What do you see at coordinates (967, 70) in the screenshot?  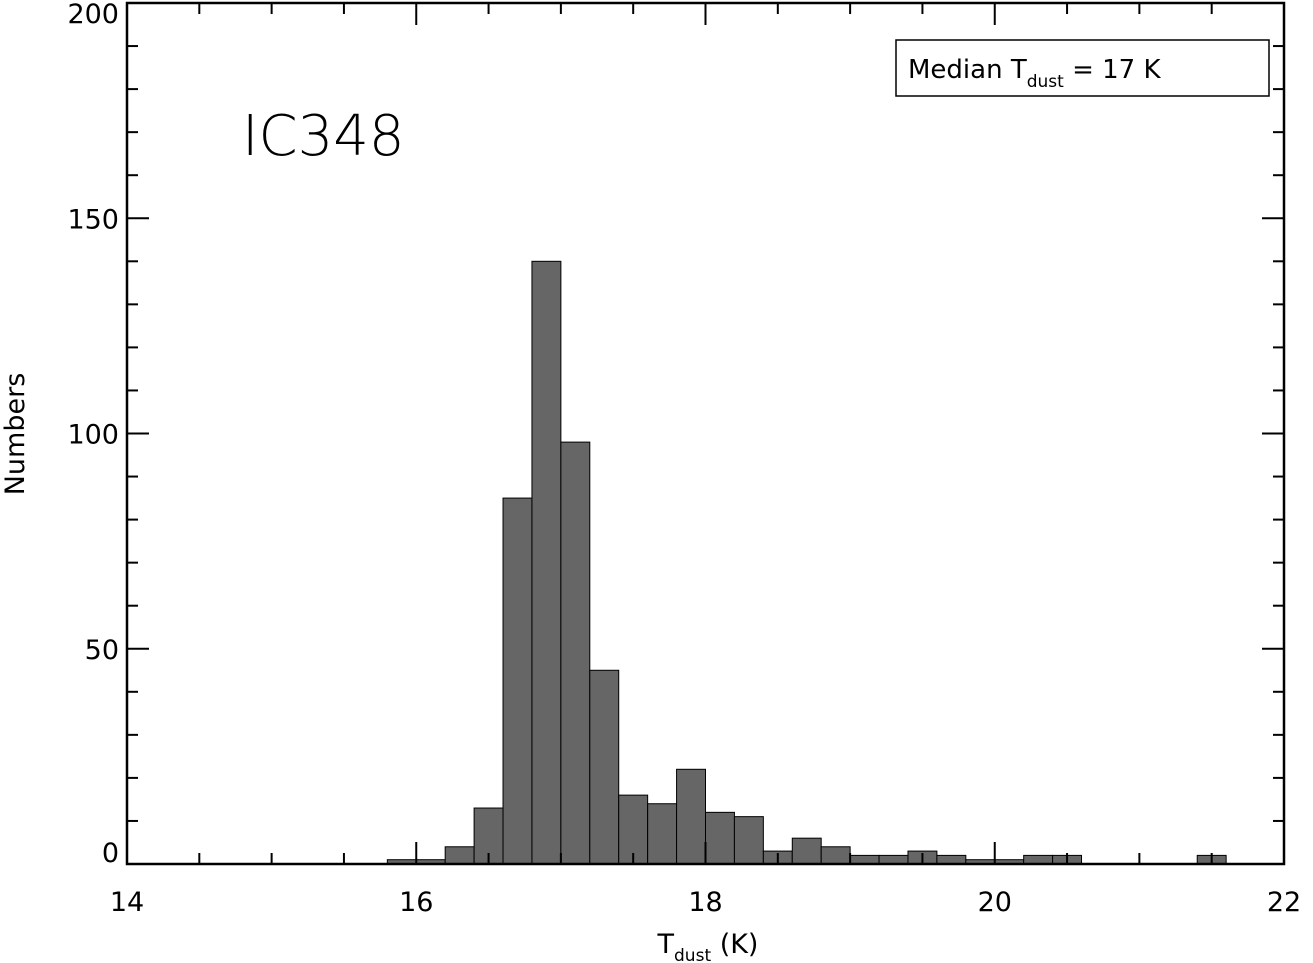 I see `legend-text-prefix: Median T` at bounding box center [967, 70].